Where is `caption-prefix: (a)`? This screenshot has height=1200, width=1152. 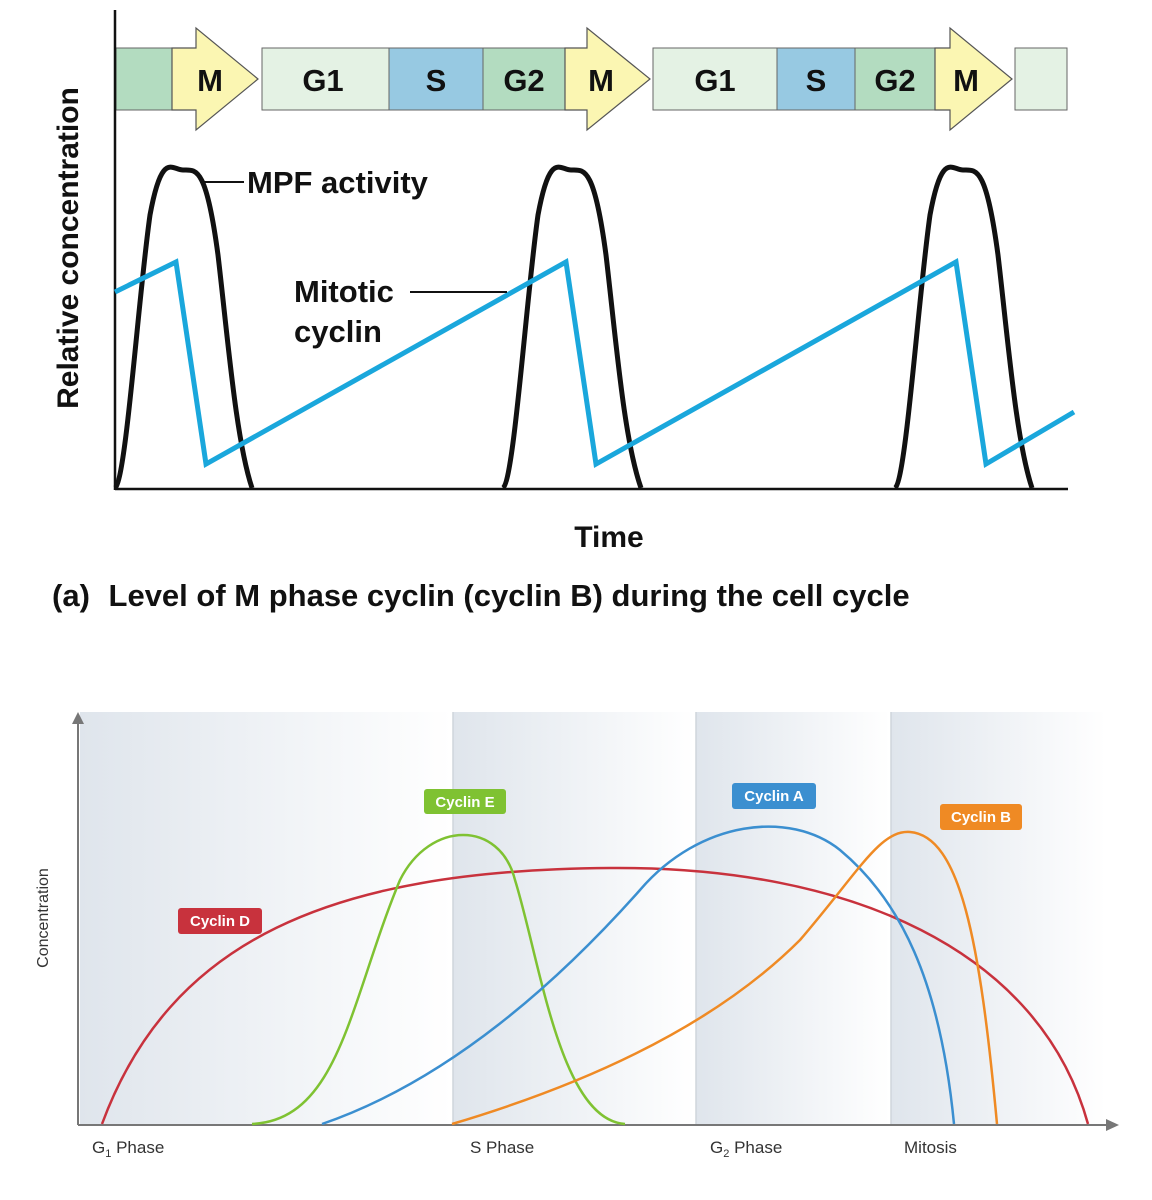
caption-prefix: (a) is located at coordinates (71, 595).